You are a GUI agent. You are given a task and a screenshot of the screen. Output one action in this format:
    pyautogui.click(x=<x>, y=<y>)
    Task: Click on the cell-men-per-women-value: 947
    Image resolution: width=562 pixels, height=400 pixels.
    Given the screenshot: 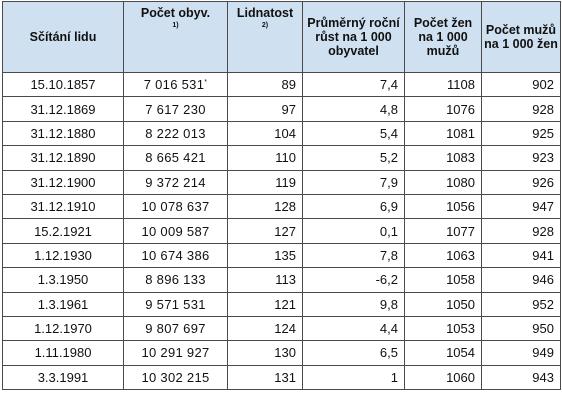 What is the action you would take?
    pyautogui.click(x=543, y=207)
    